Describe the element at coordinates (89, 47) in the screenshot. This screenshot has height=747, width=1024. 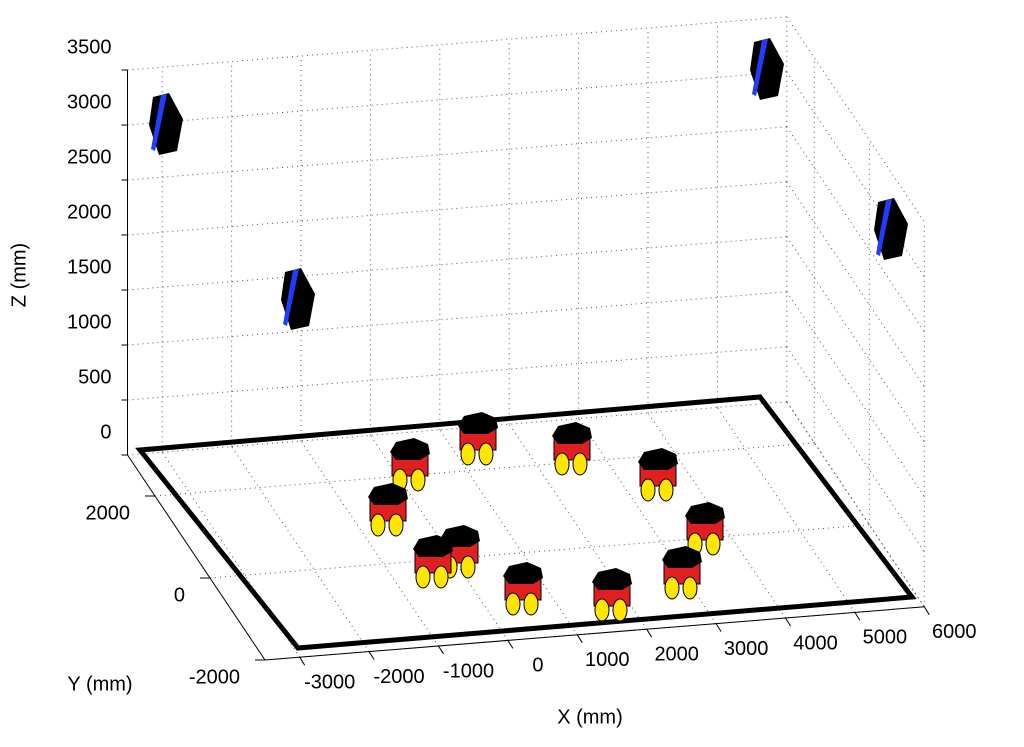
I see `z-tick-label: 3500` at that location.